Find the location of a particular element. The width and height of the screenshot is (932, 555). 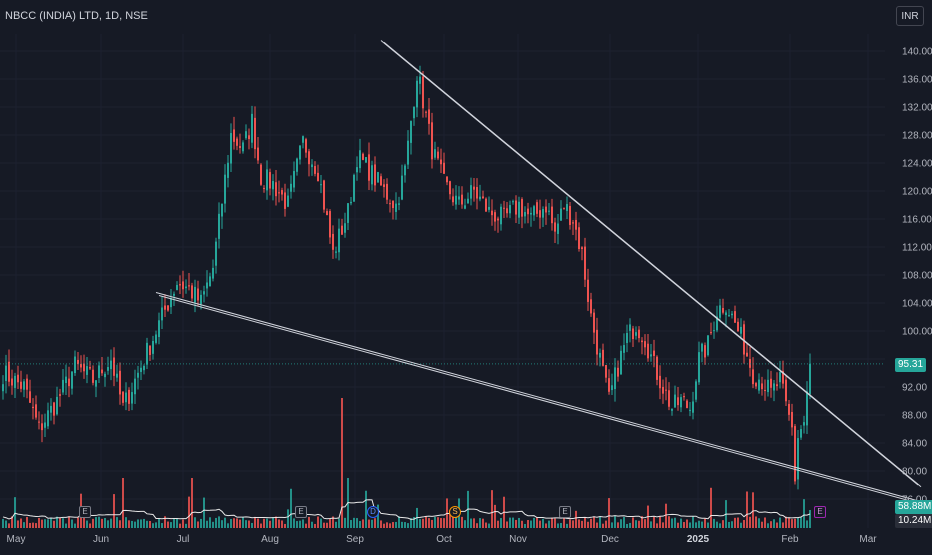

event-marker-split: S is located at coordinates (455, 512).